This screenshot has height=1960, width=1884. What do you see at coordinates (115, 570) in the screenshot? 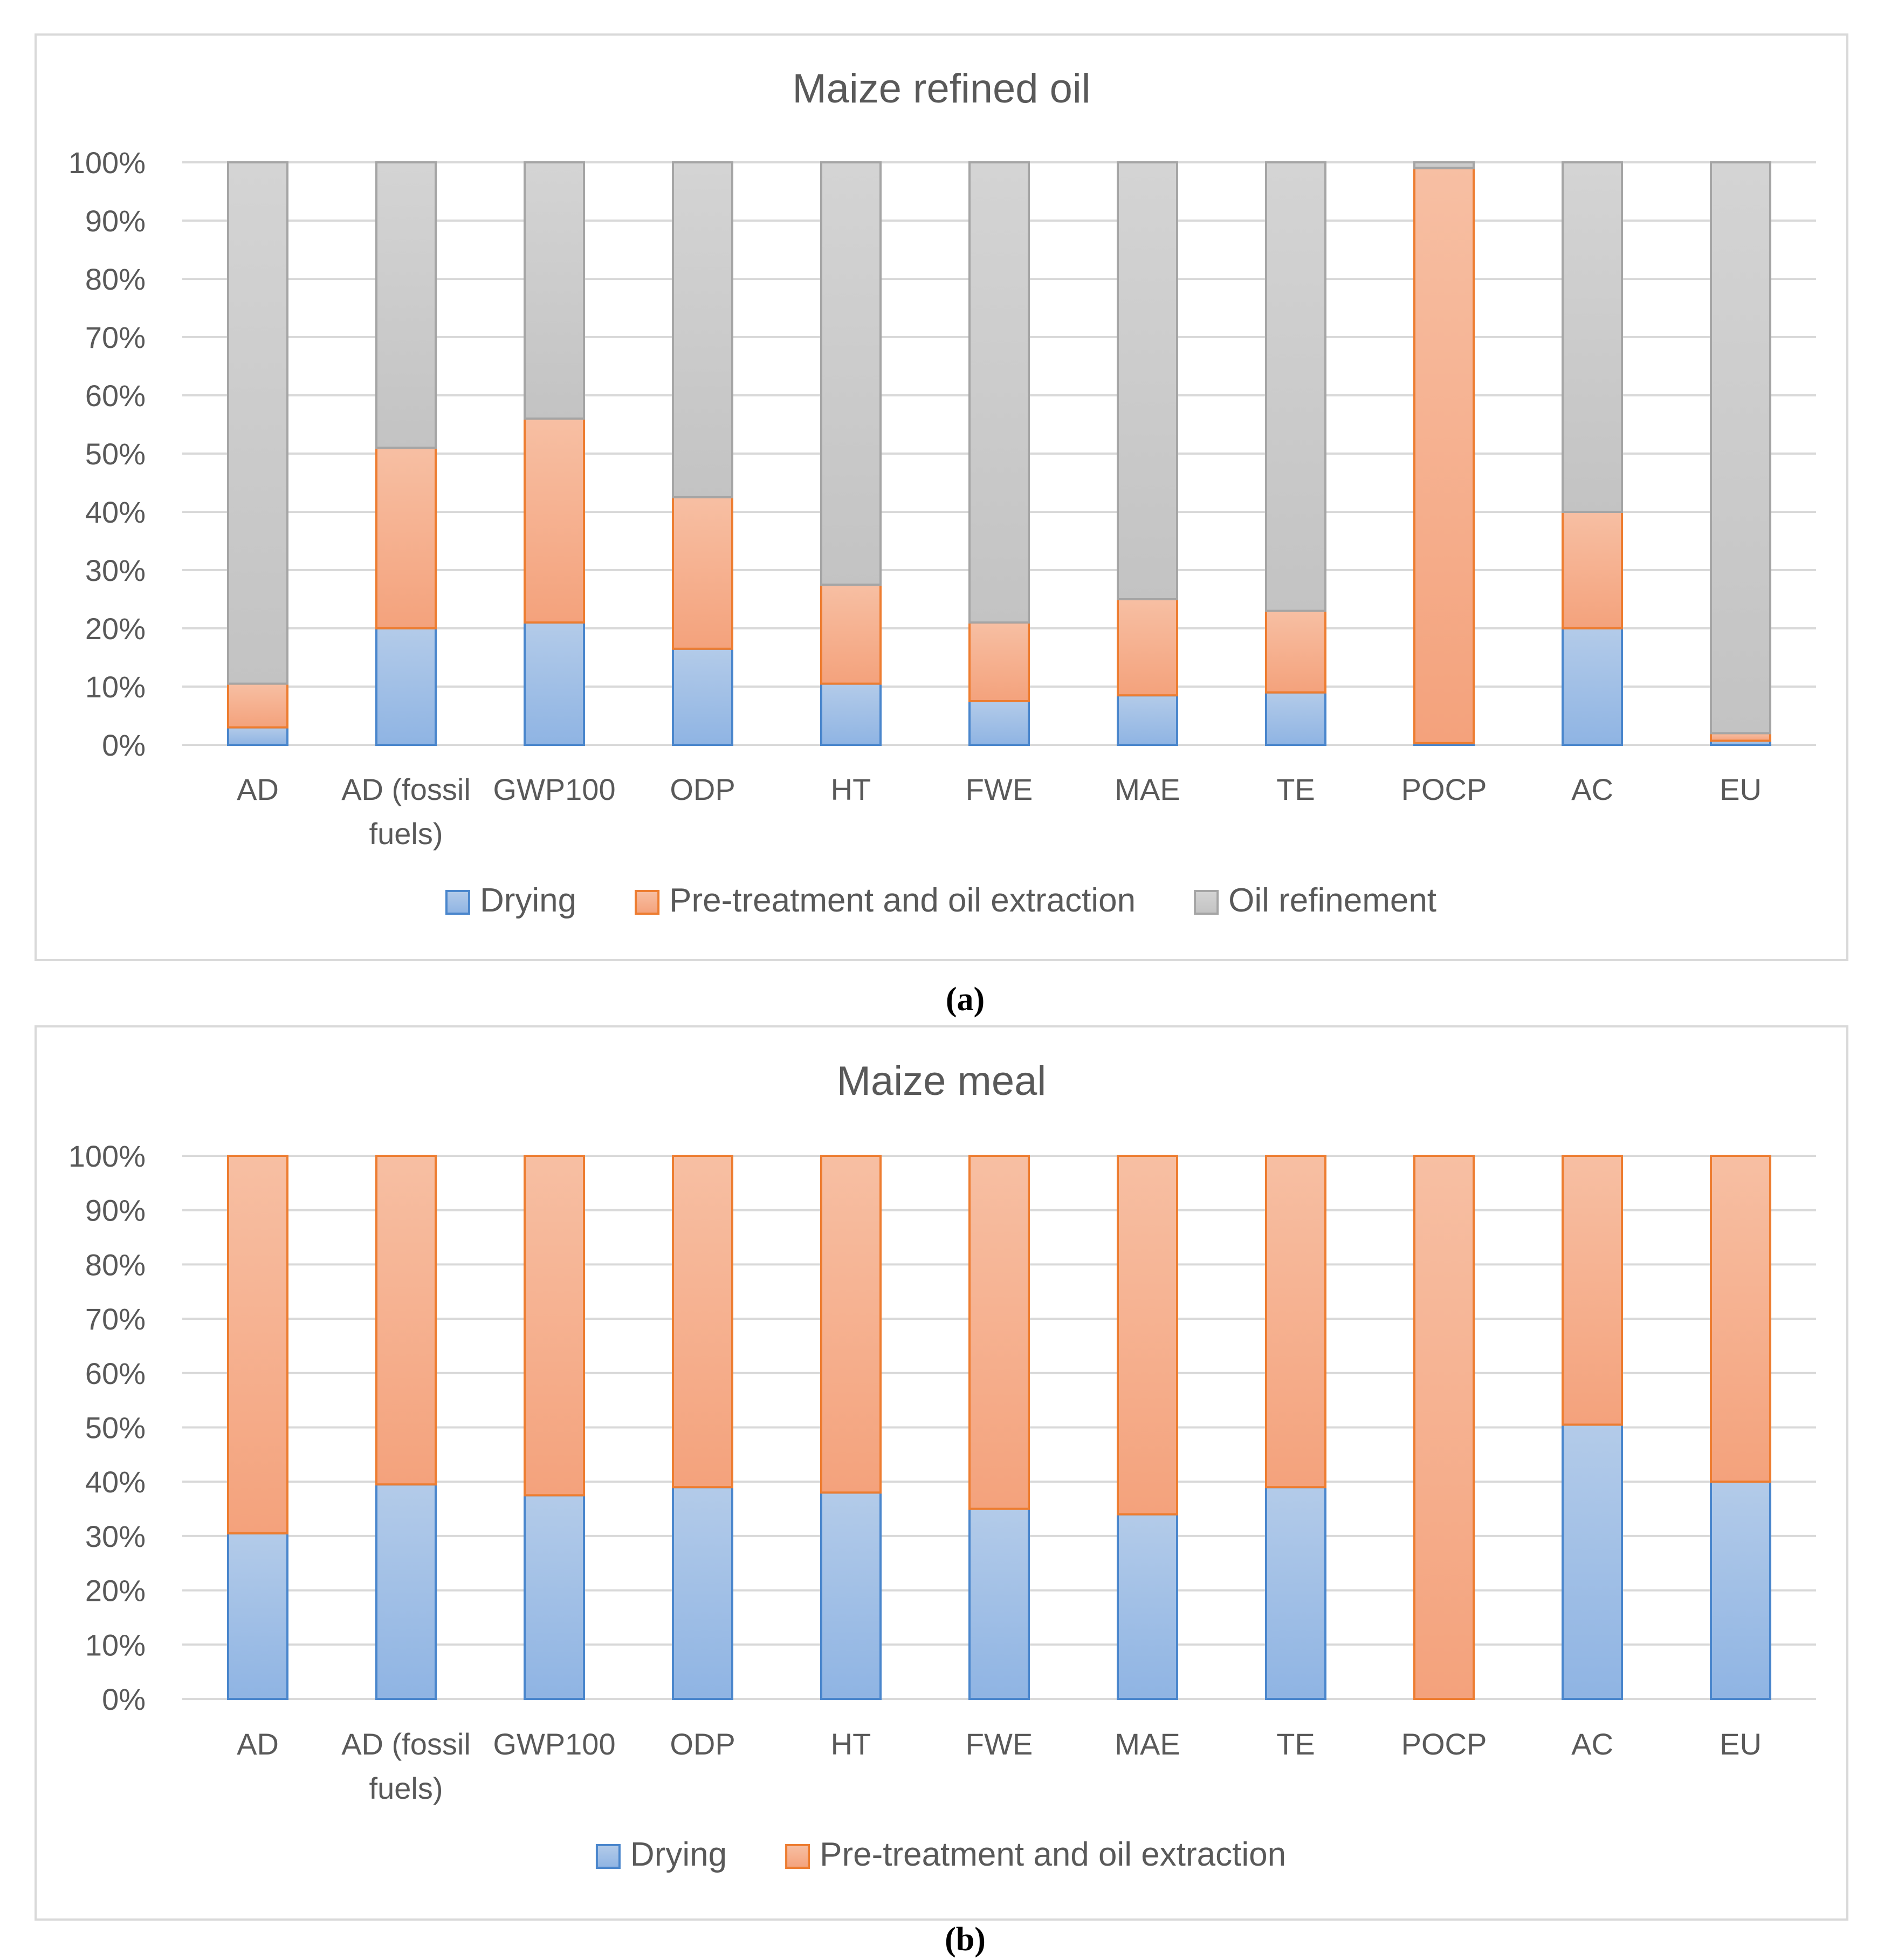
I see `chart-a-y-tick-label: 30%` at bounding box center [115, 570].